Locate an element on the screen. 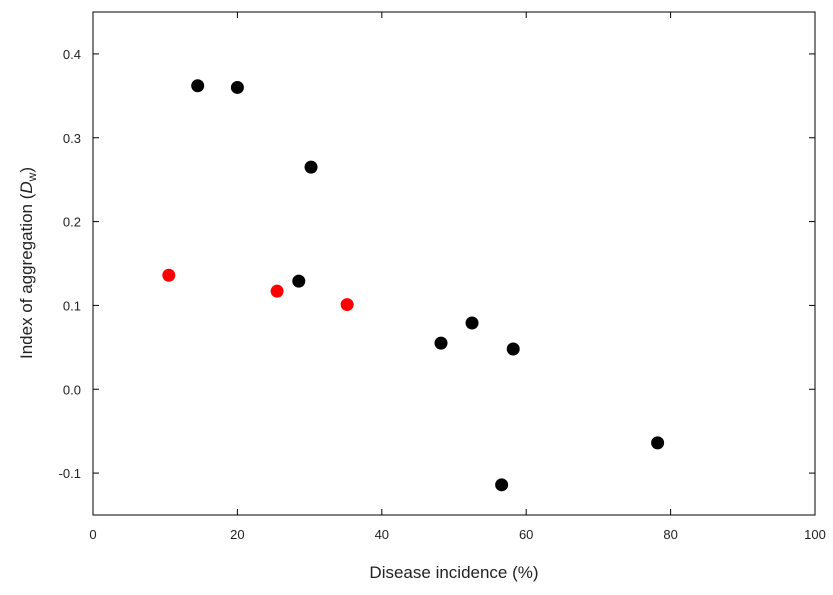 This screenshot has width=833, height=595. x-axis-label: Disease incidence (%) is located at coordinates (453, 572).